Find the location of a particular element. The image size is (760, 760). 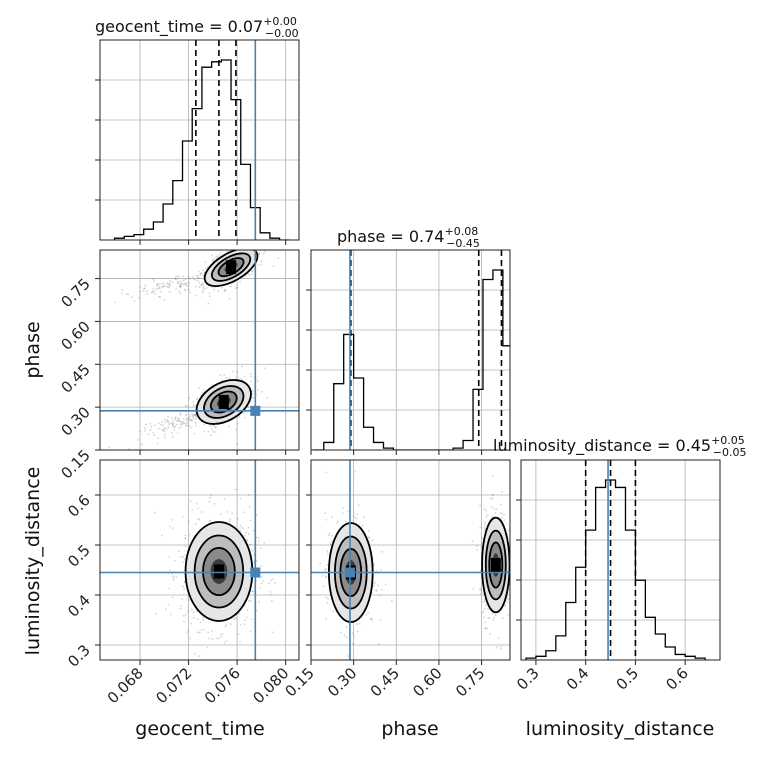

panel-geocent_time-geocent_time is located at coordinates (197, 142).